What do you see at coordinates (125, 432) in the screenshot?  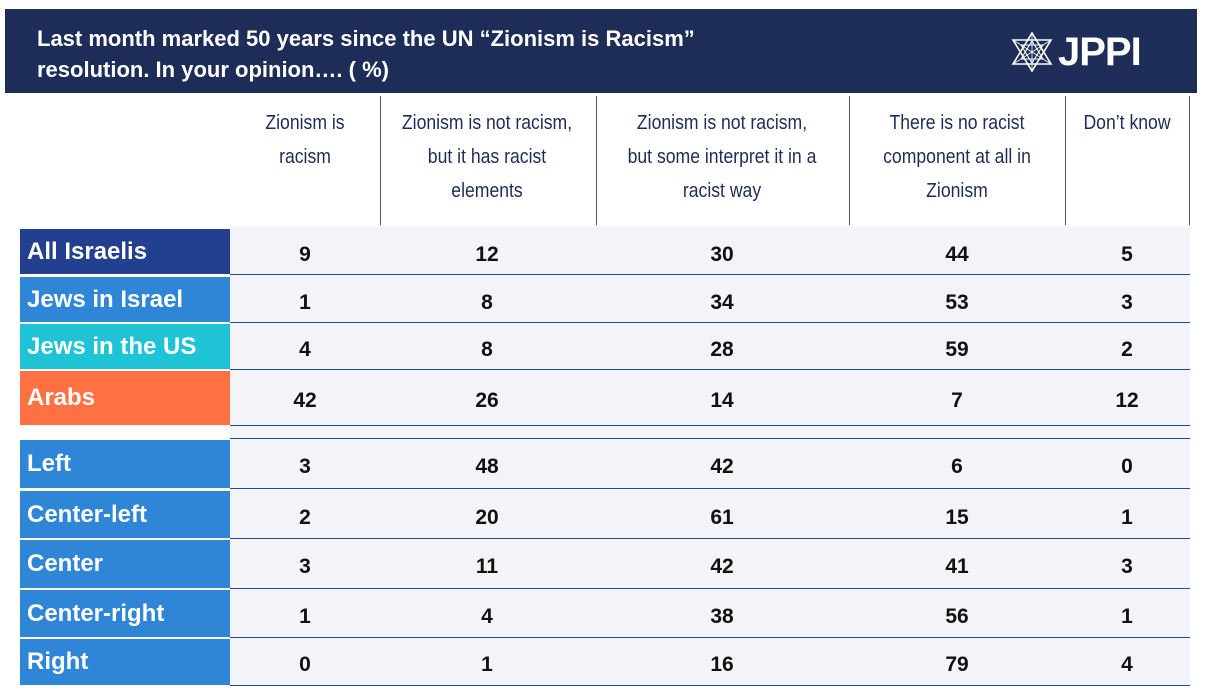 I see `label-group-gap` at bounding box center [125, 432].